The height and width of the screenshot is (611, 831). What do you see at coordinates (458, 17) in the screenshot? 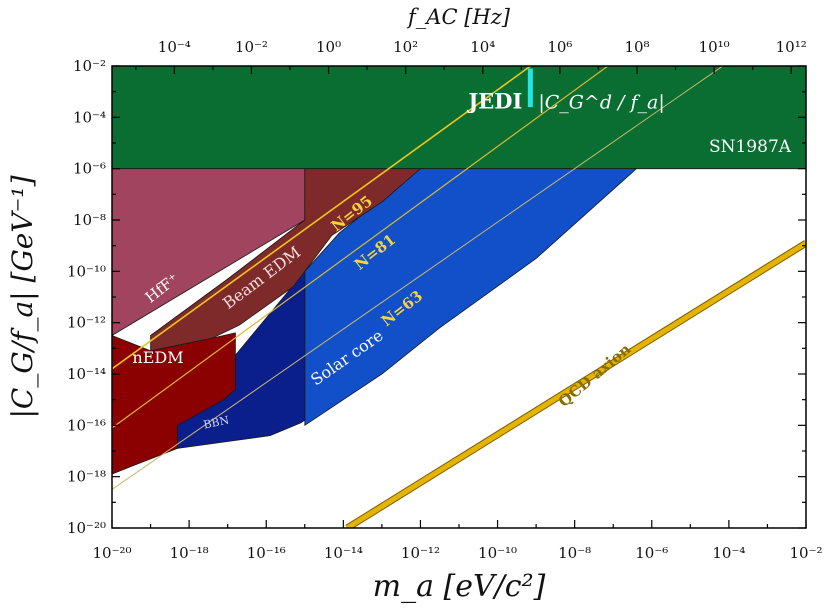
I see `top-axis-title: f_AC [Hz]` at bounding box center [458, 17].